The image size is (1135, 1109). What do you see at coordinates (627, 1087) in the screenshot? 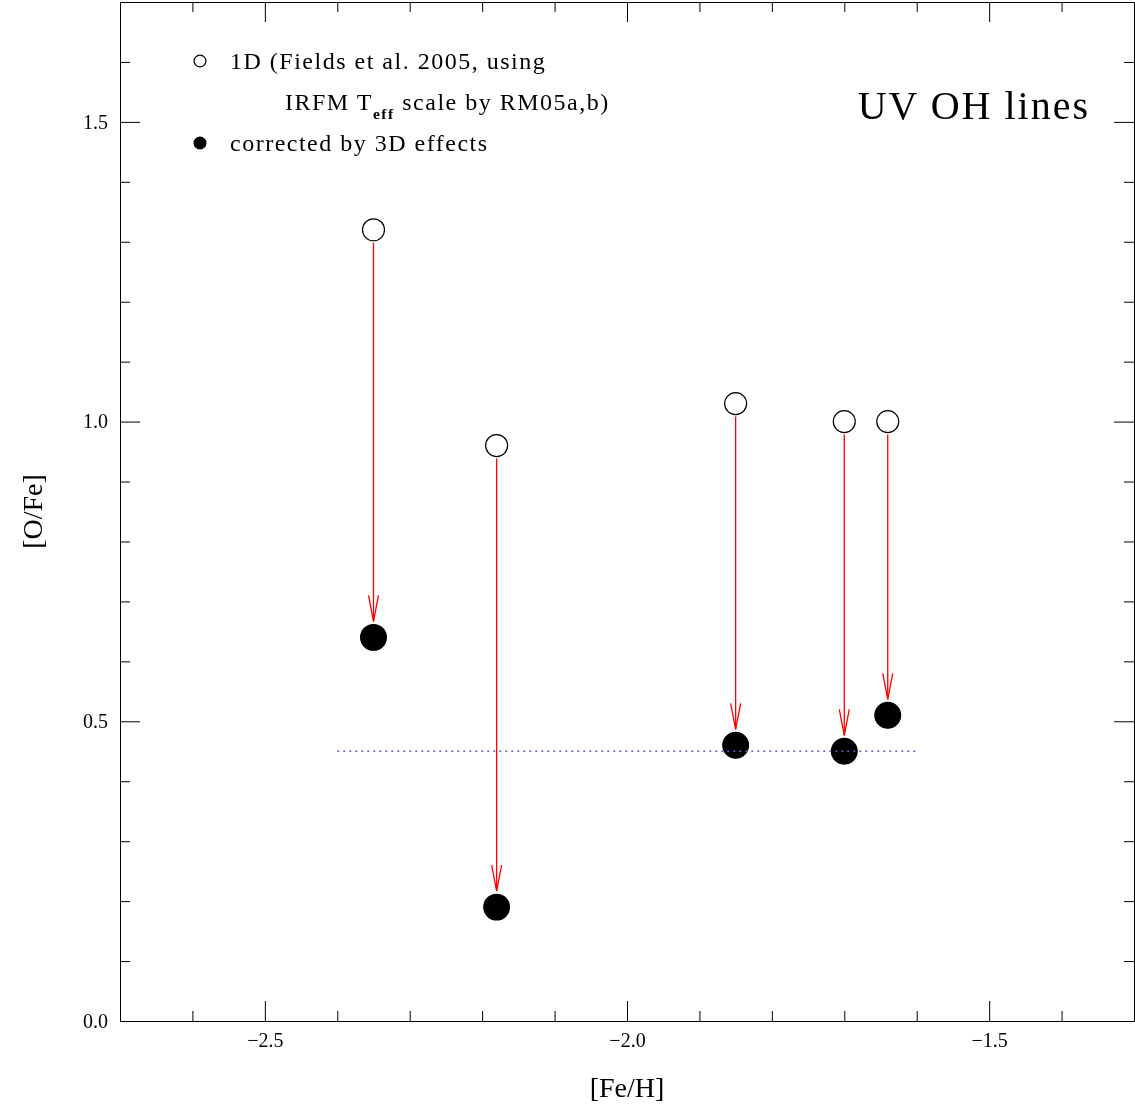
I see `x-axis-title: [Fe/H]` at bounding box center [627, 1087].